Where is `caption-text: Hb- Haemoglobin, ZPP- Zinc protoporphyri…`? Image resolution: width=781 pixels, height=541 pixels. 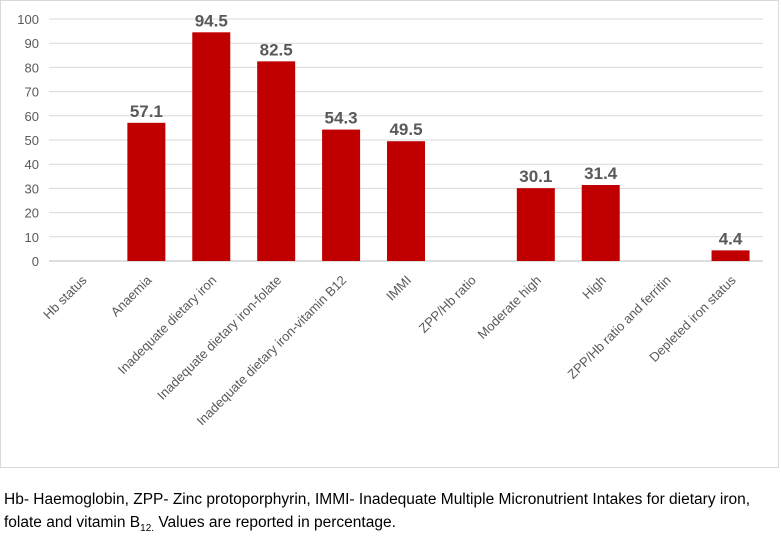 caption-text: Hb- Haemoglobin, ZPP- Zinc protoporphyri… is located at coordinates (377, 511).